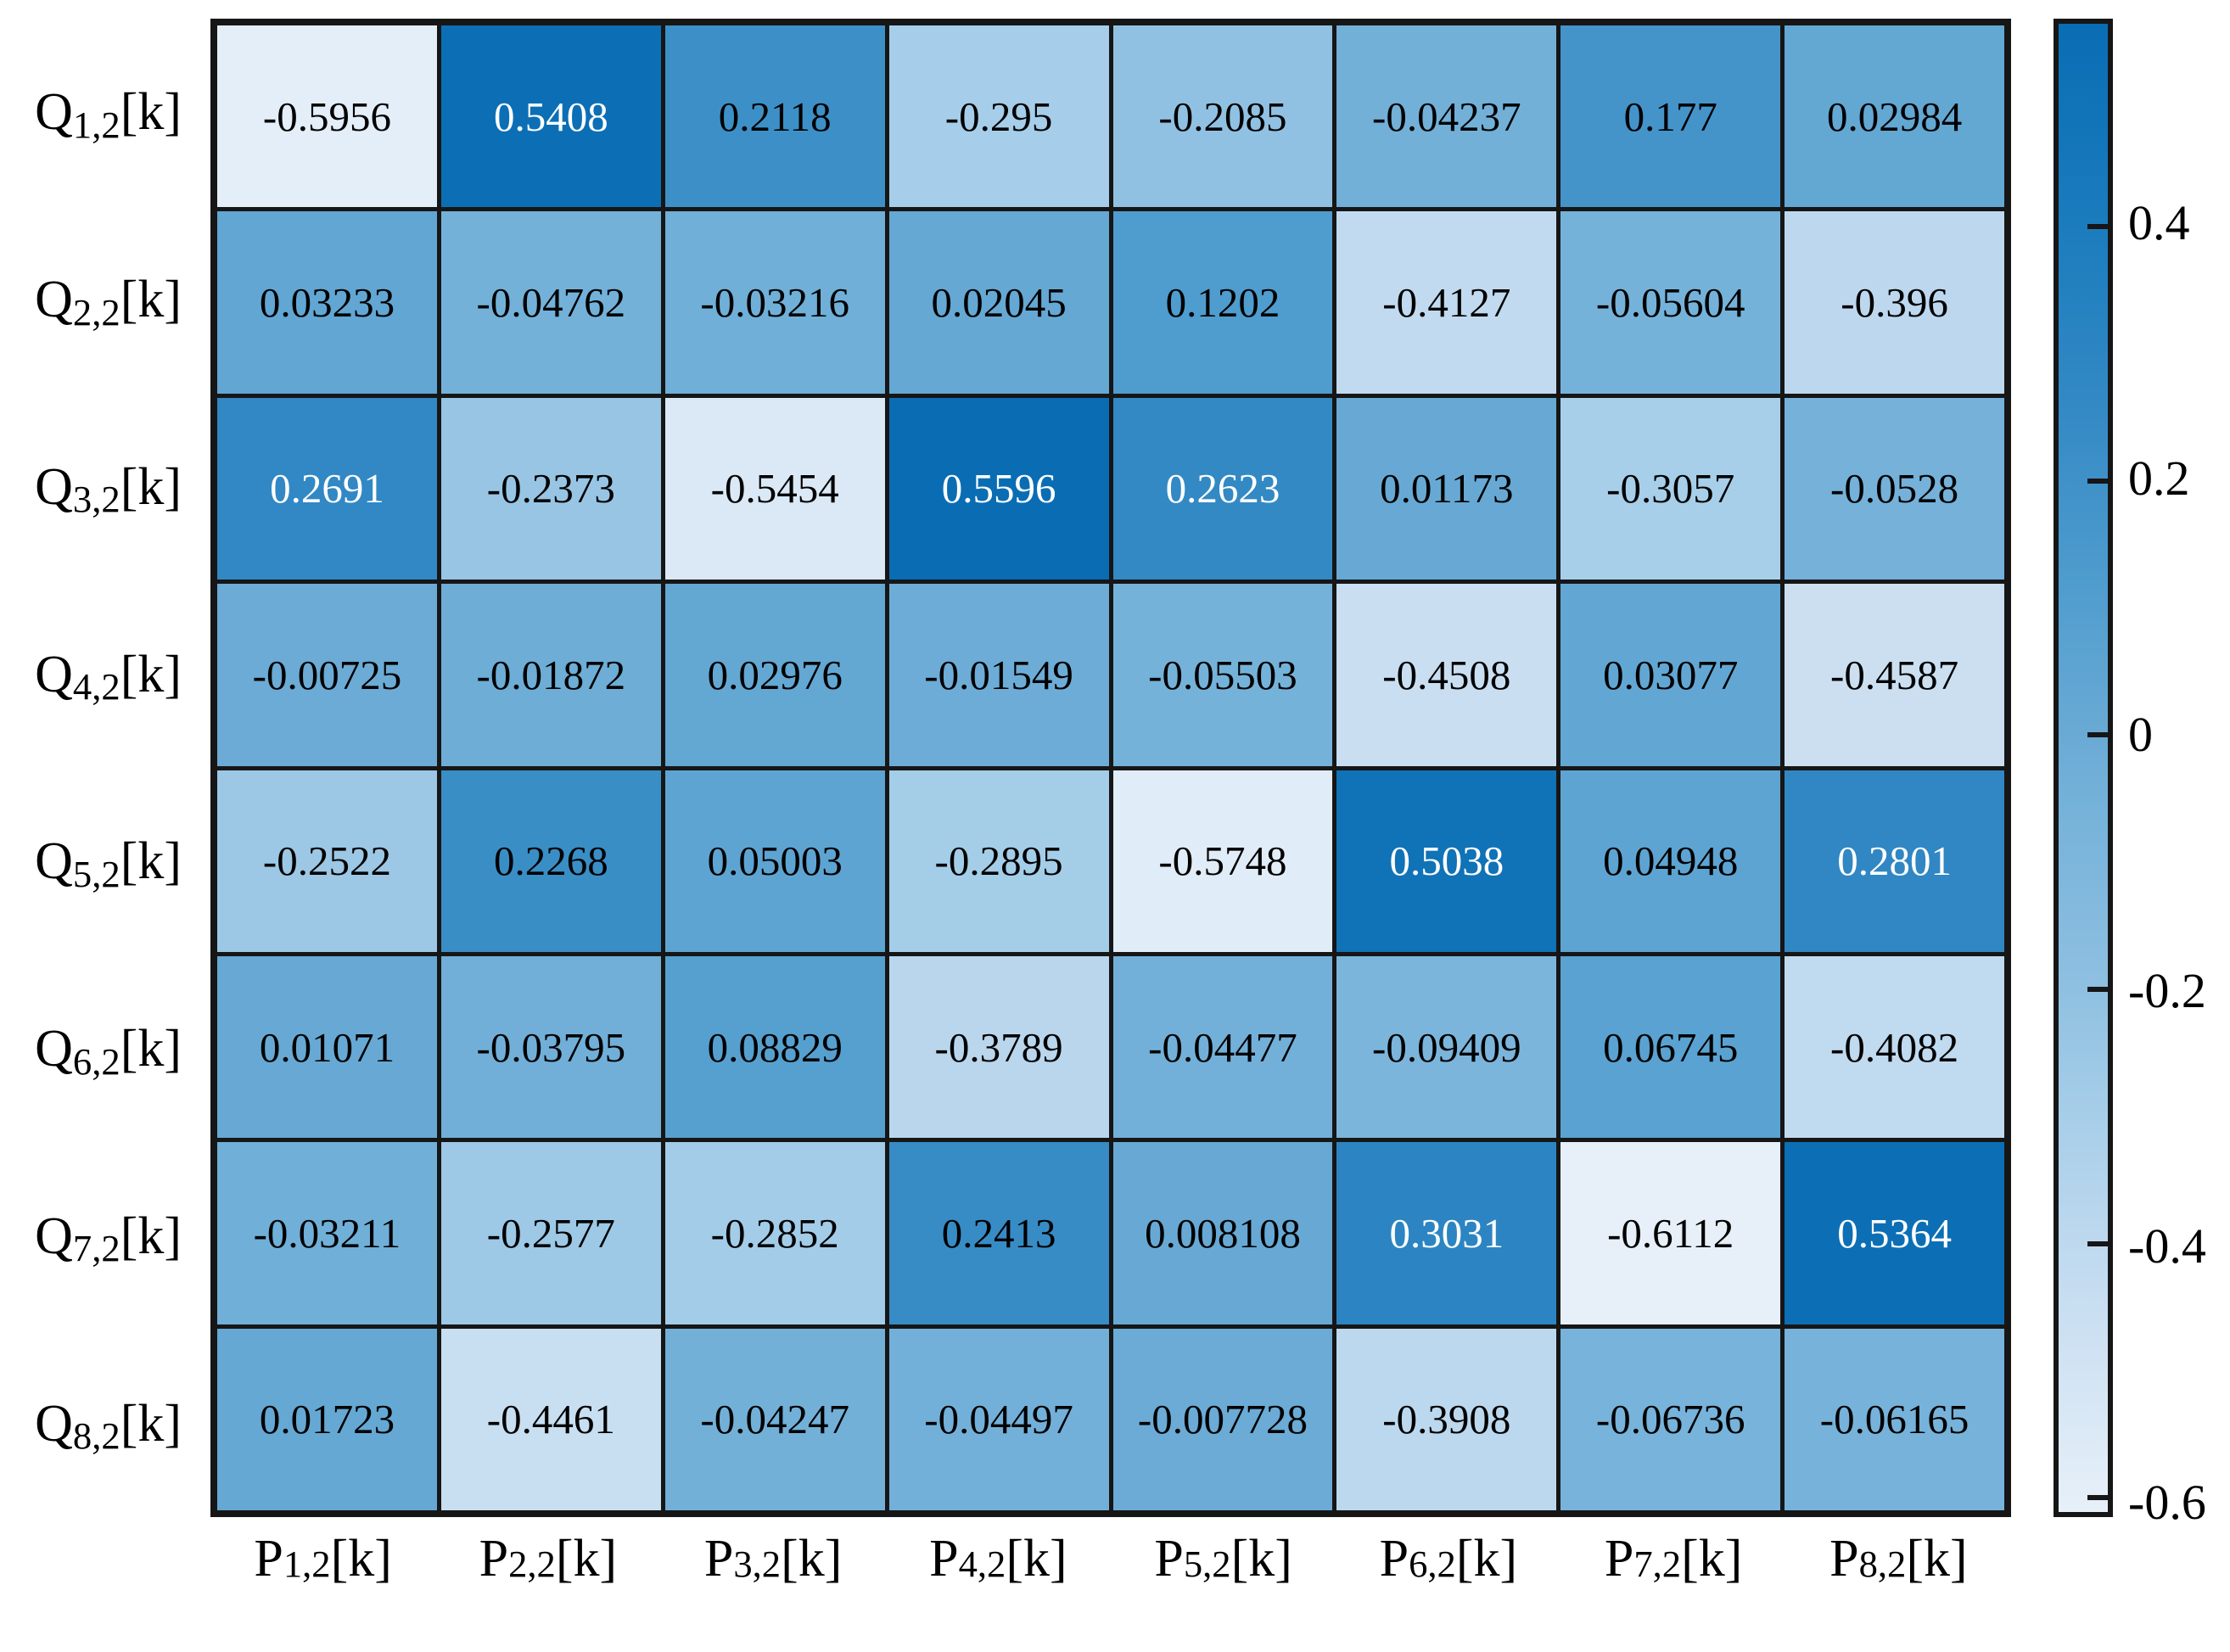  I want to click on heatmap-cell: -0.3908, so click(1446, 1419).